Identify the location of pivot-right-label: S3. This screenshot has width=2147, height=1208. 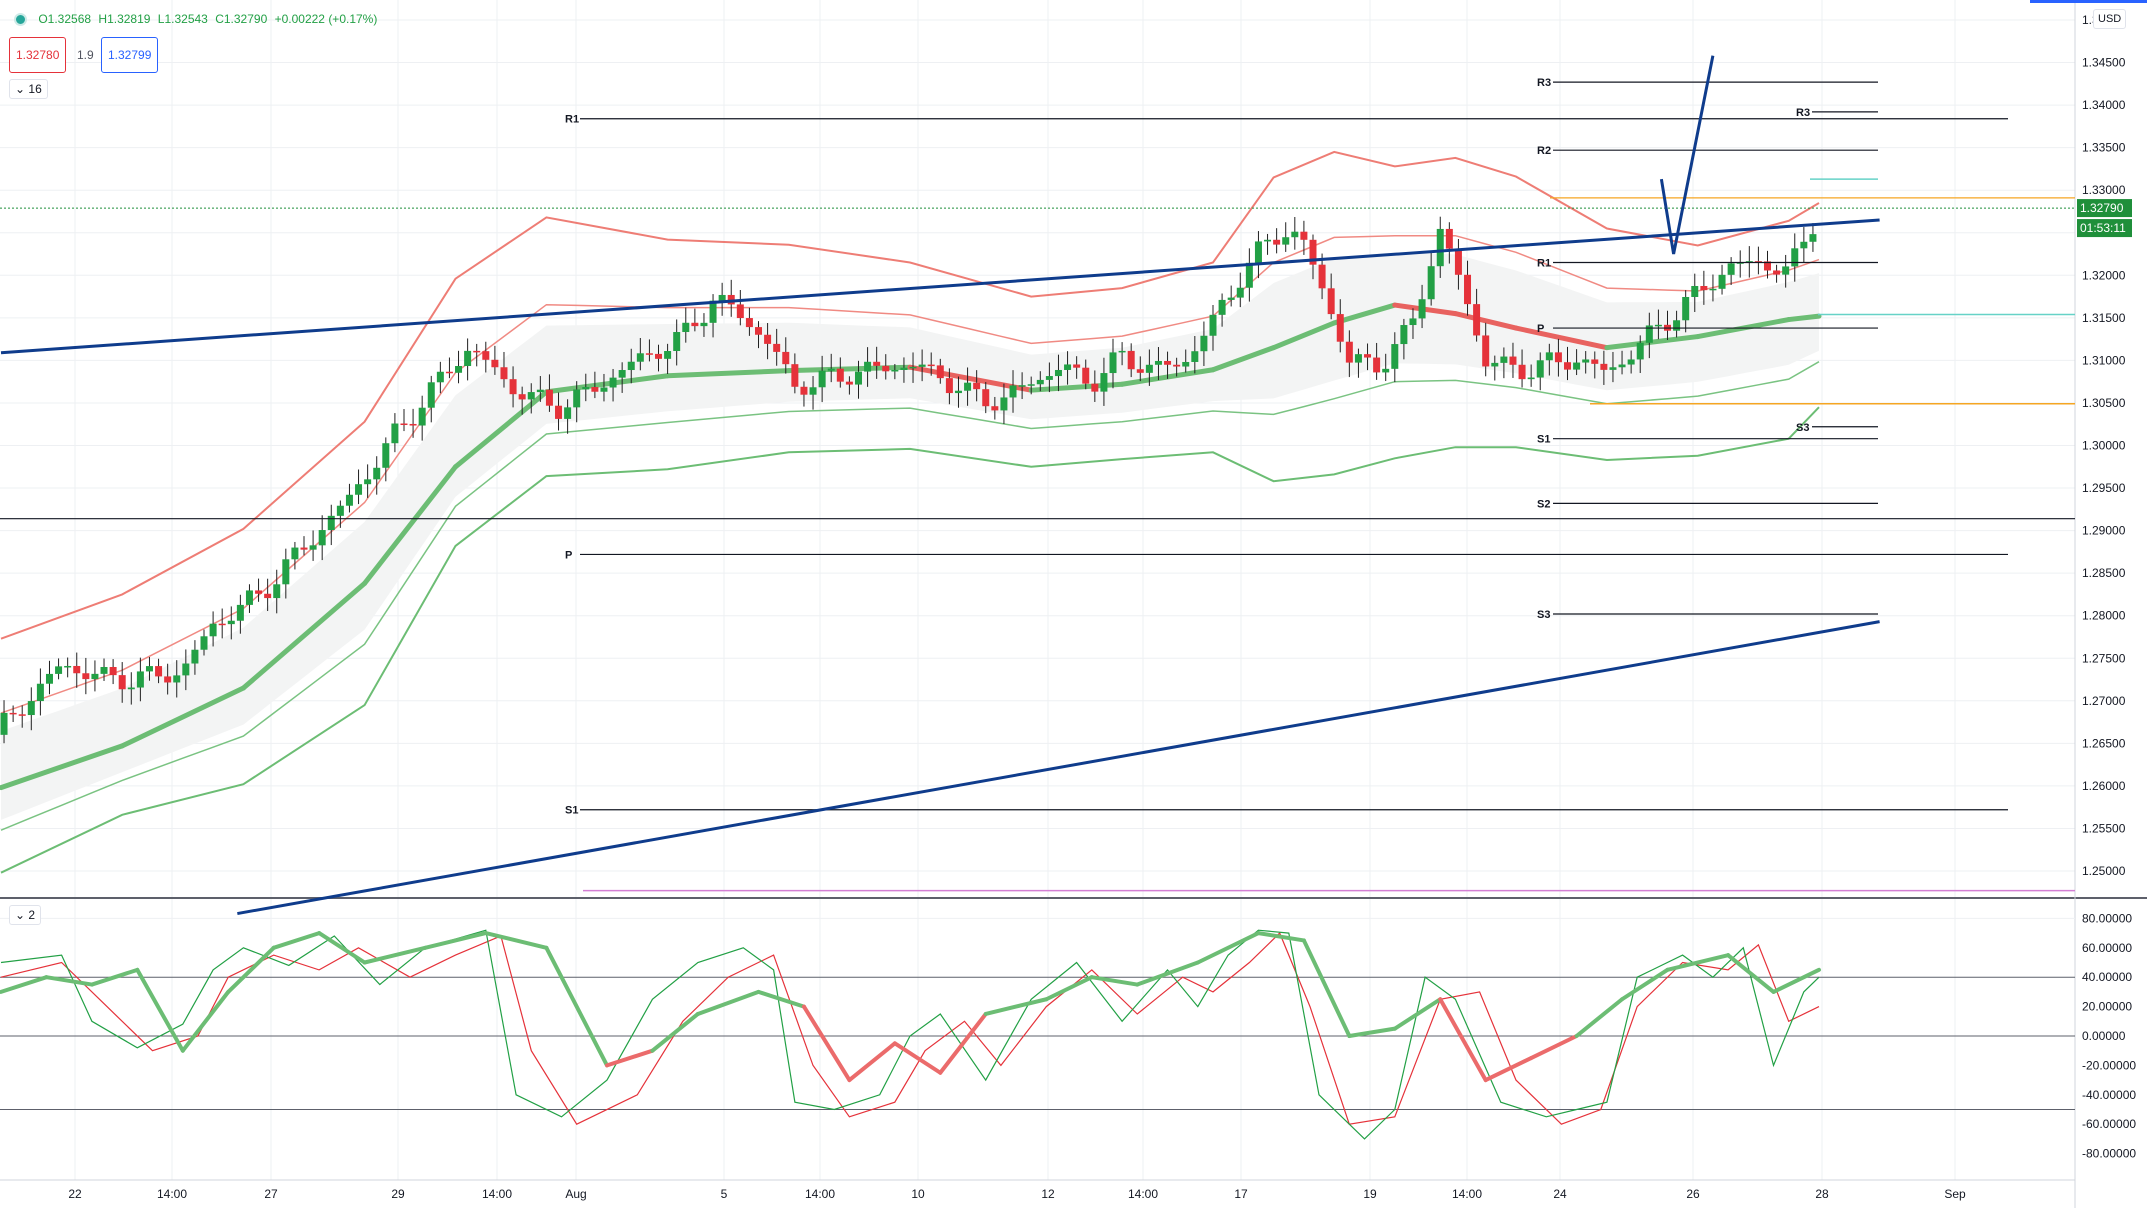
(1543, 615).